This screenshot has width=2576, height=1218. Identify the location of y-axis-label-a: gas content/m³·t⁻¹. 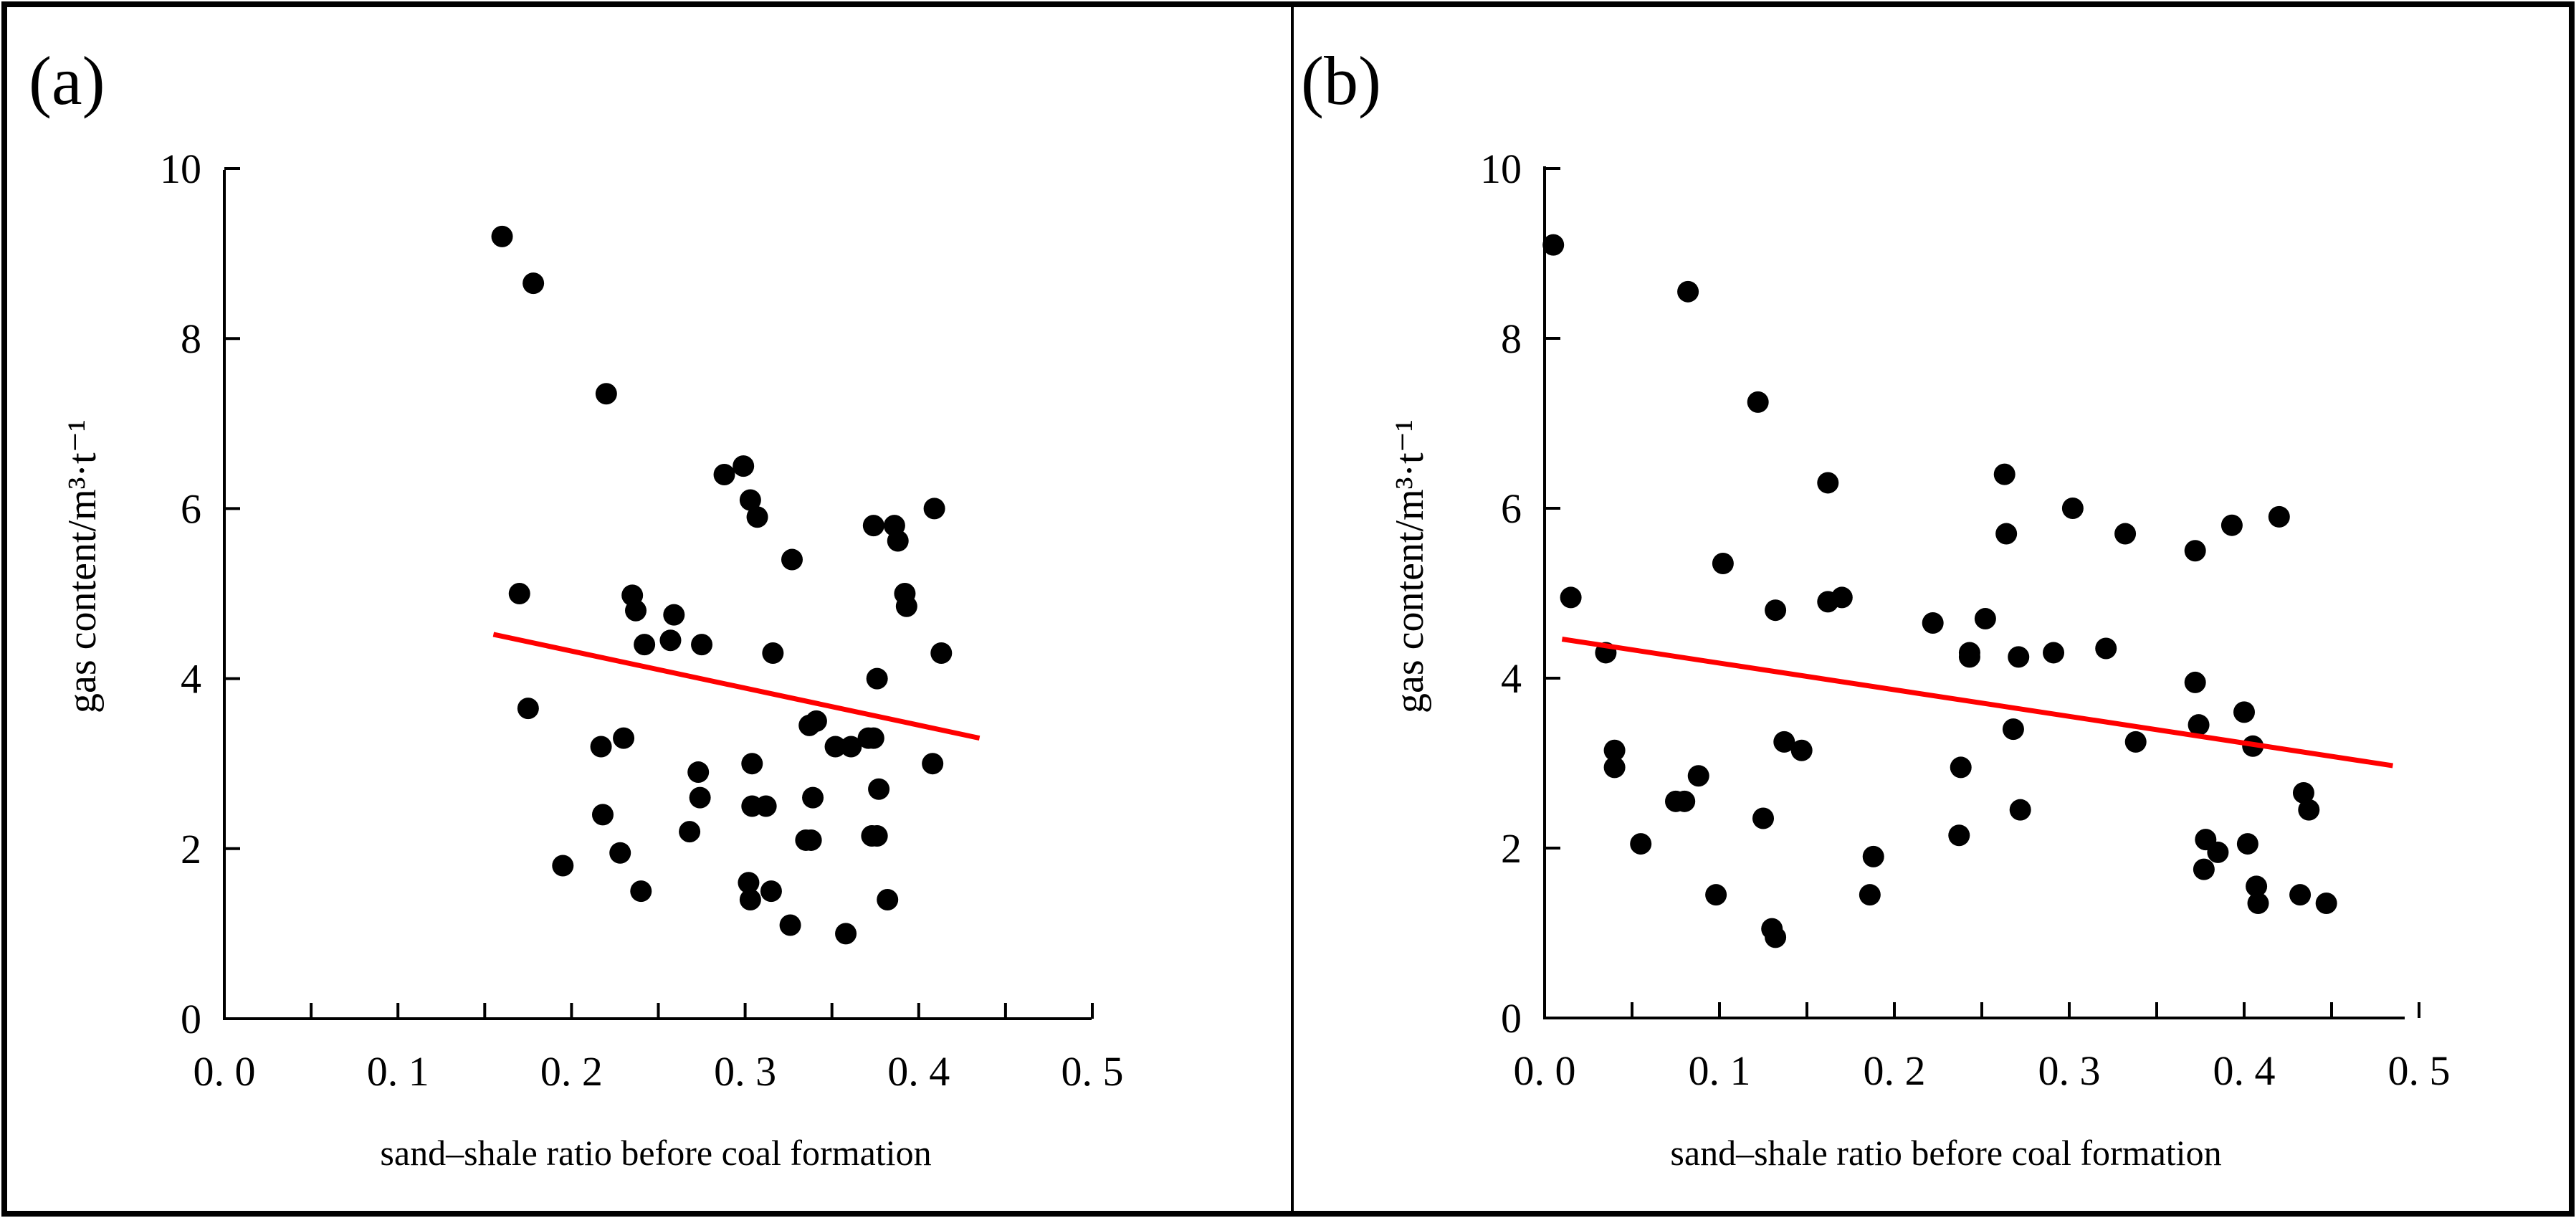
(82, 566).